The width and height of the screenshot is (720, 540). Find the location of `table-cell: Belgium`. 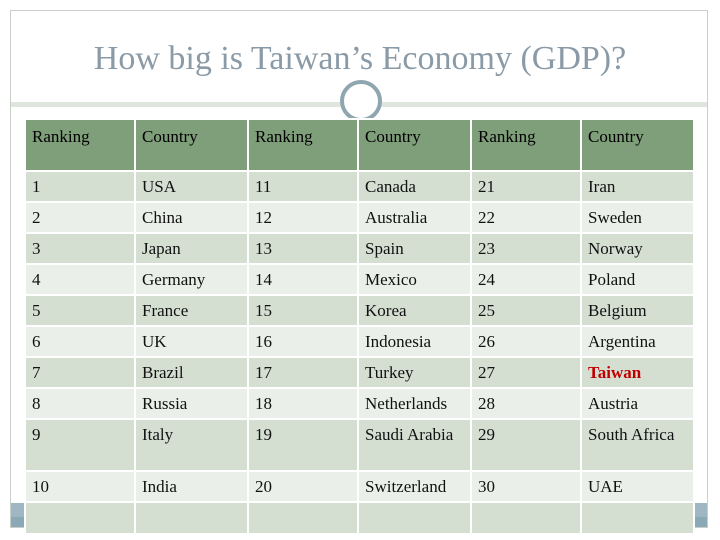

table-cell: Belgium is located at coordinates (637, 310).